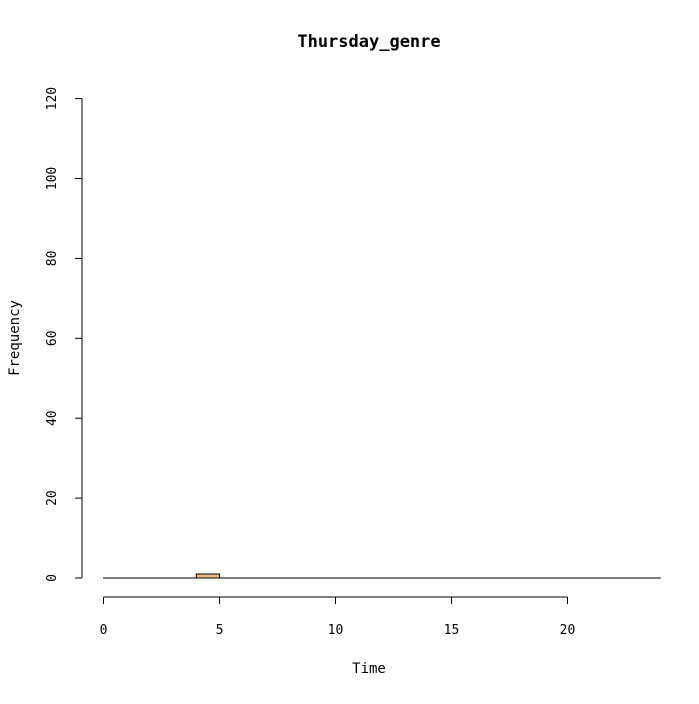  I want to click on y-tick-label: 100, so click(52, 178).